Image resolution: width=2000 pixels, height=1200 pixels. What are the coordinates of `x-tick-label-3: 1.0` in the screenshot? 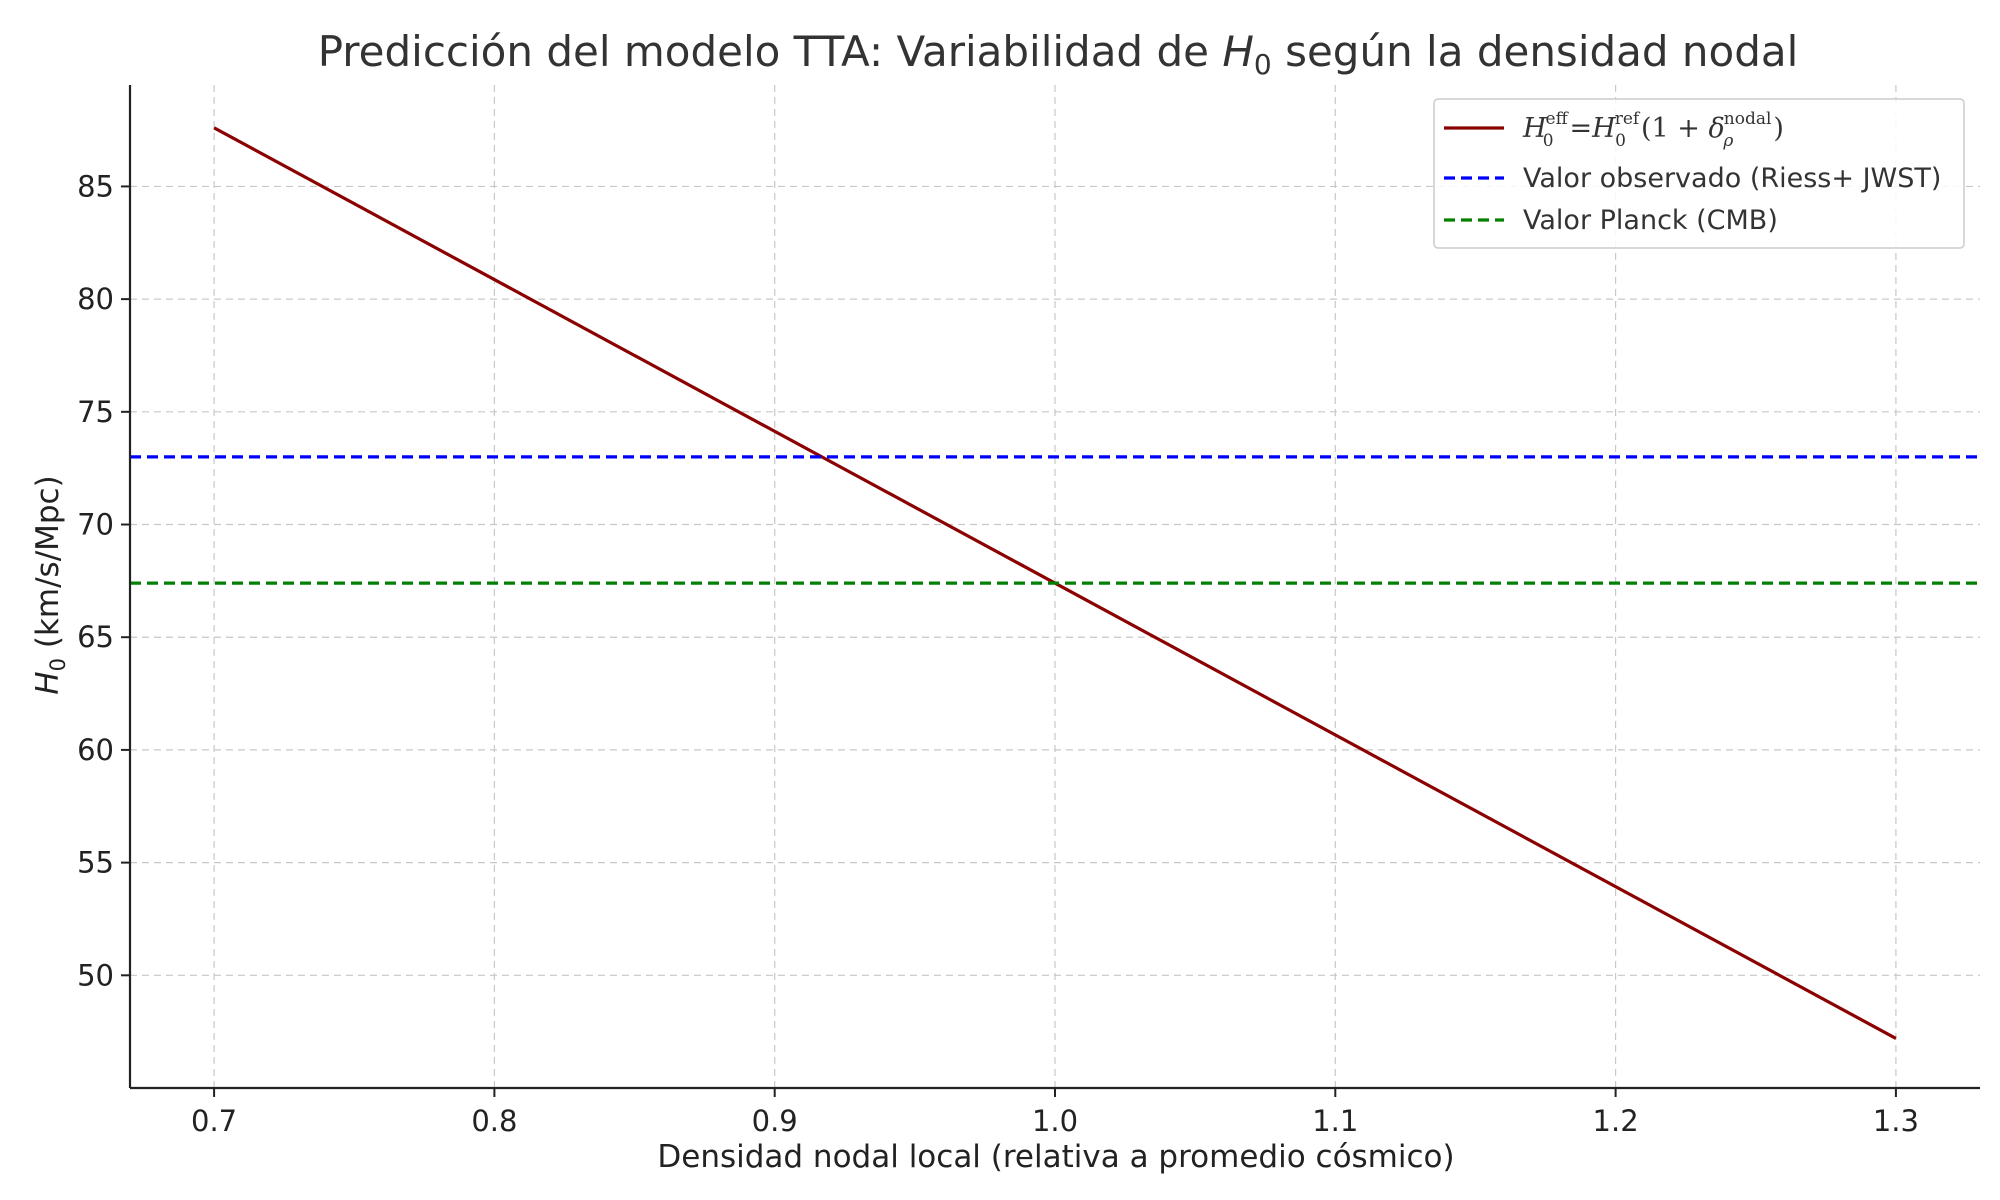 It's located at (1055, 1121).